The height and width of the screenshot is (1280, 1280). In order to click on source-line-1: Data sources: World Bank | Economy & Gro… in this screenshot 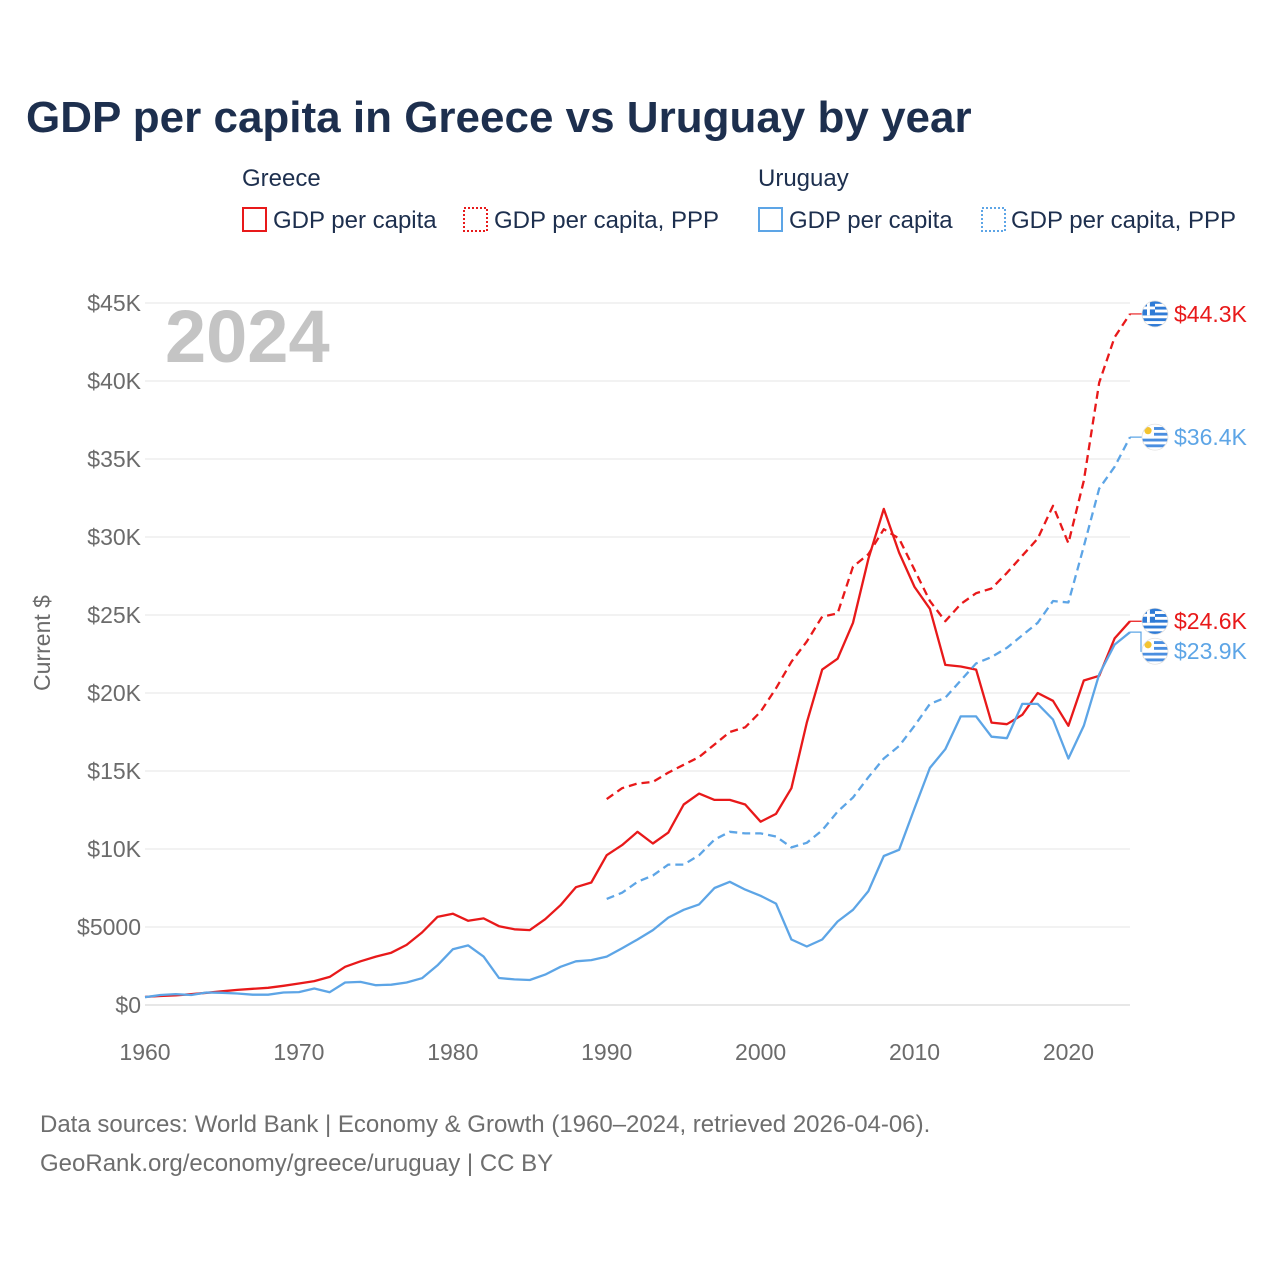, I will do `click(485, 1124)`.